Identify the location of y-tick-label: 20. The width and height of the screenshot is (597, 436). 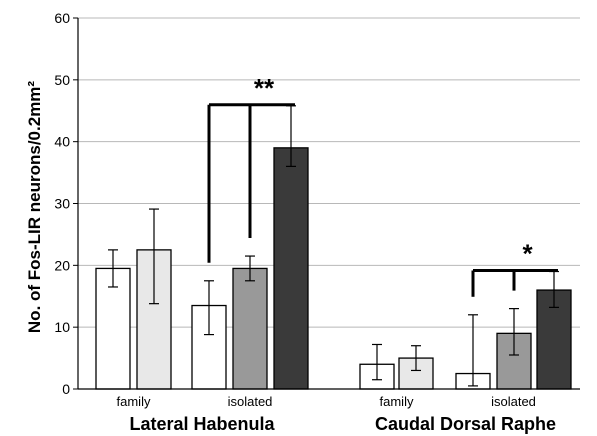
(62, 265).